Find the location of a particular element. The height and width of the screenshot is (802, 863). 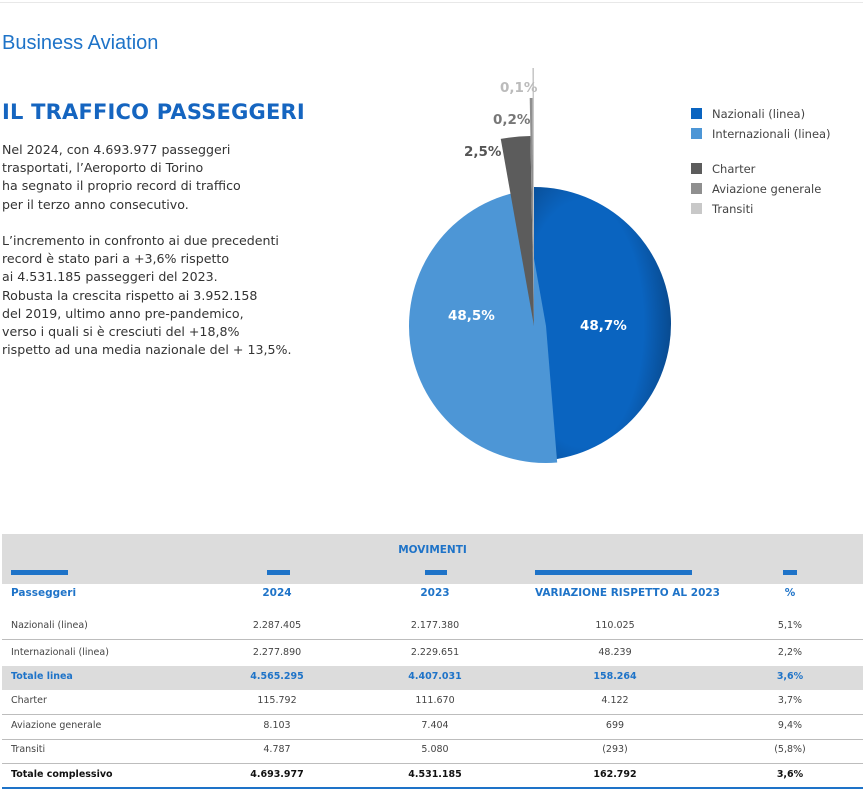

column-header-percent: % is located at coordinates (790, 593).